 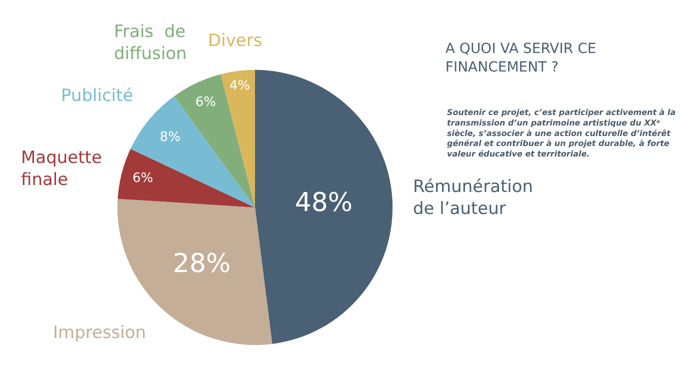 What do you see at coordinates (473, 198) in the screenshot?
I see `slice-label: Rémunération de l’auteur` at bounding box center [473, 198].